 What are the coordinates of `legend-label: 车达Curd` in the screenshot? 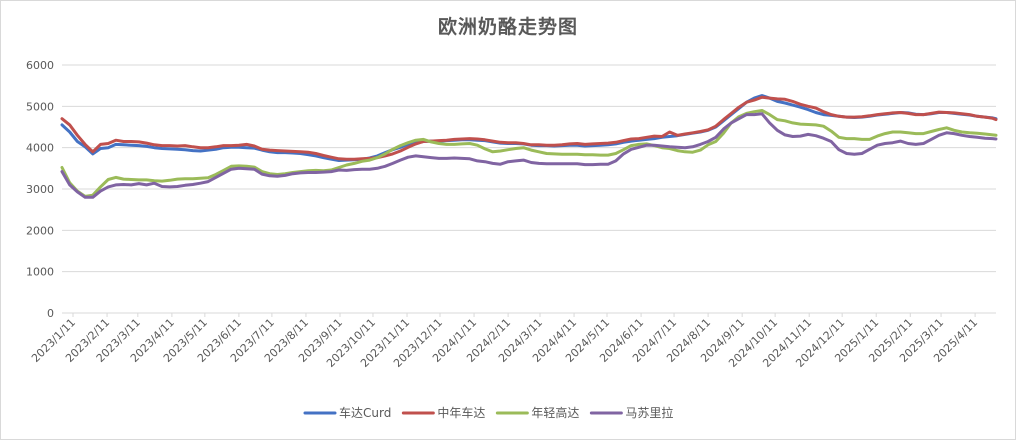 It's located at (365, 412).